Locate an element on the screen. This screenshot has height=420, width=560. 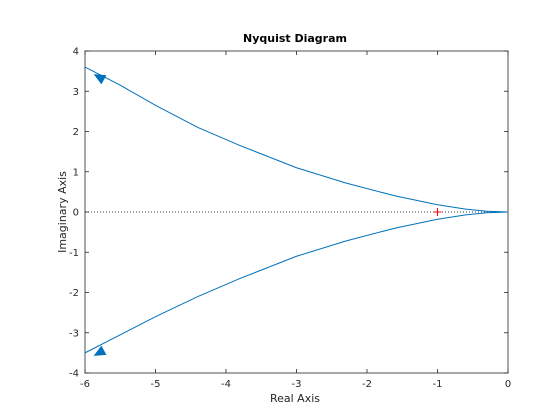
y-tick-label: -3 is located at coordinates (74, 333).